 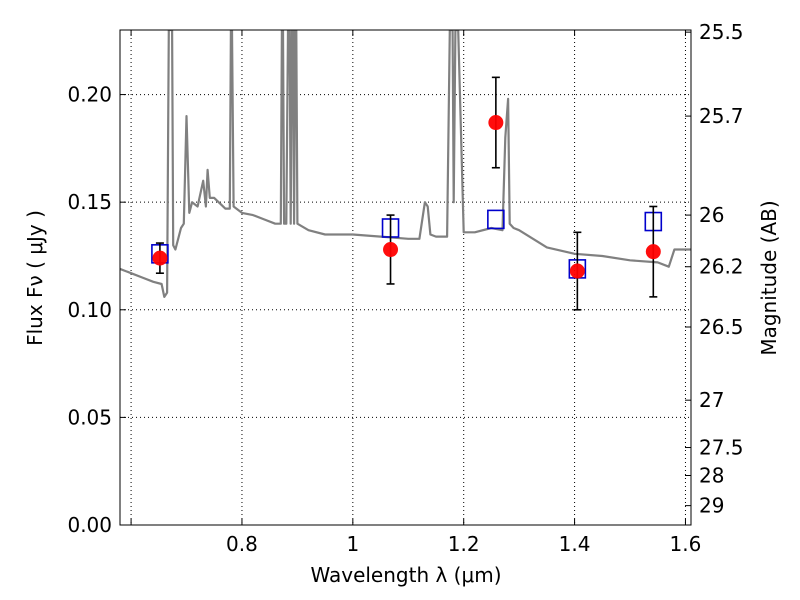 What do you see at coordinates (721, 116) in the screenshot?
I see `right-tick-label: 25.7` at bounding box center [721, 116].